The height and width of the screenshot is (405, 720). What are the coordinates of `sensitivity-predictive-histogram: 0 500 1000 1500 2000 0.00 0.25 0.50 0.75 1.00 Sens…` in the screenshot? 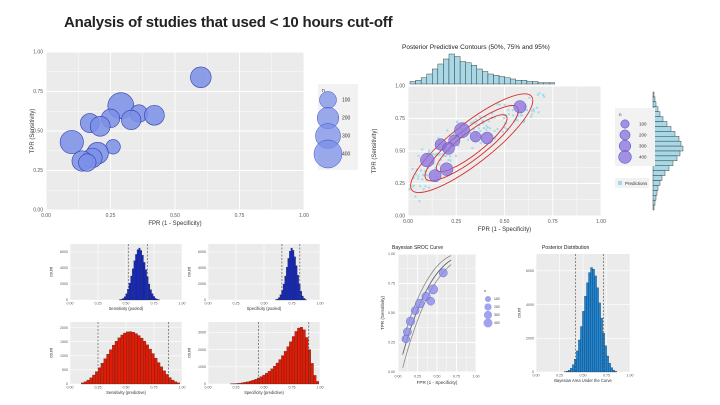 It's located at (117, 358).